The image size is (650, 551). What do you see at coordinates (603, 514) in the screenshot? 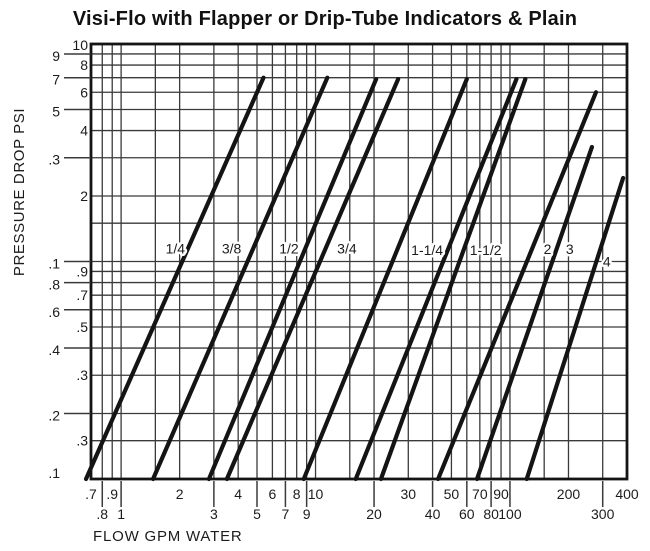
I see `x-tick-label: 300` at bounding box center [603, 514].